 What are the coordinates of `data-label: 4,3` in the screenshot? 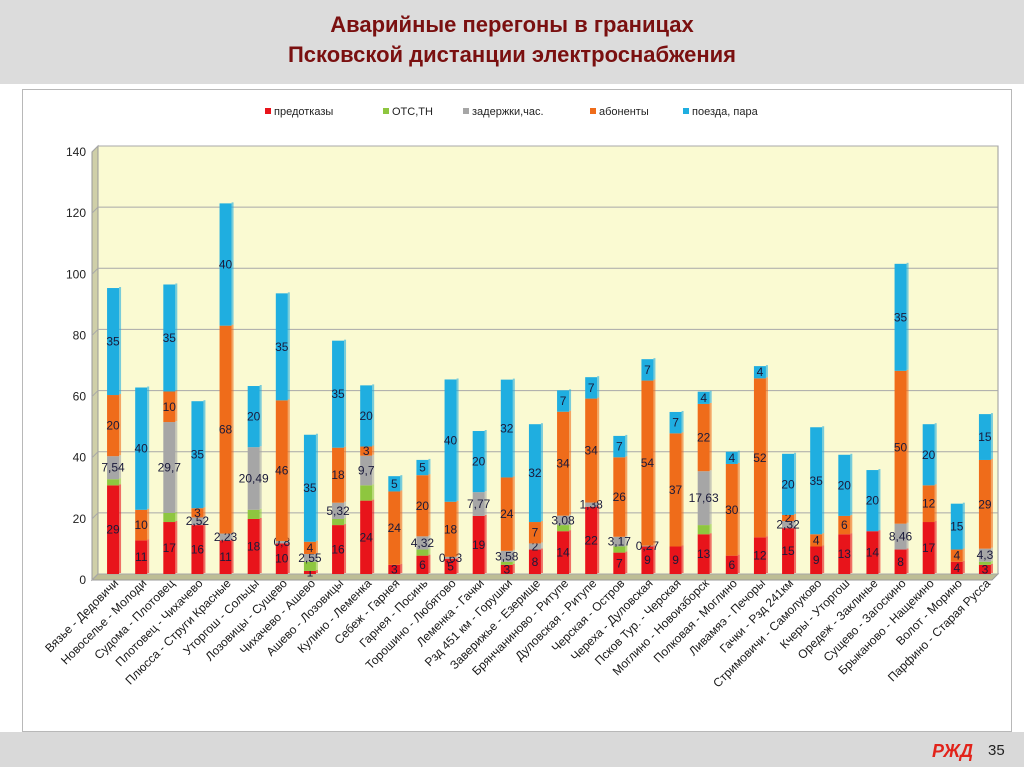 It's located at (985, 555).